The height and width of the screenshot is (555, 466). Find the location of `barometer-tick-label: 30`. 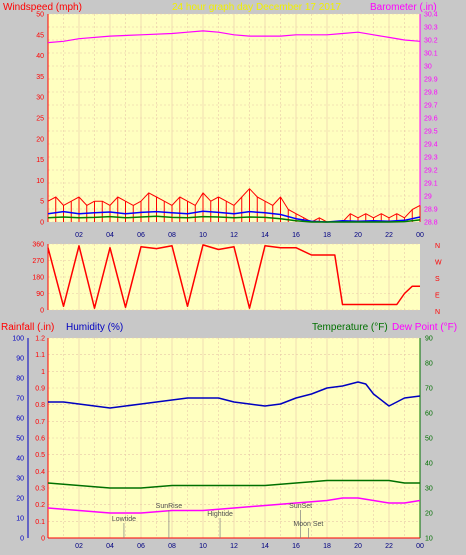

barometer-tick-label: 30 is located at coordinates (428, 67).